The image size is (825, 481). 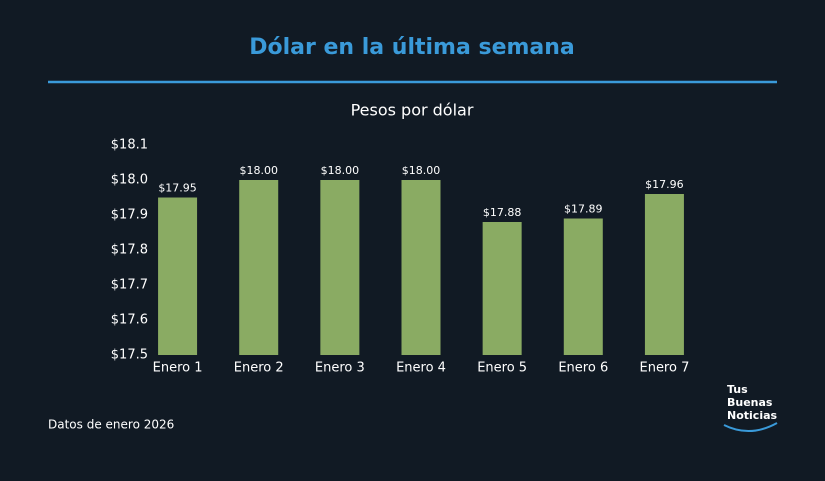 What do you see at coordinates (129, 180) in the screenshot?
I see `y-tick-label: $18.0` at bounding box center [129, 180].